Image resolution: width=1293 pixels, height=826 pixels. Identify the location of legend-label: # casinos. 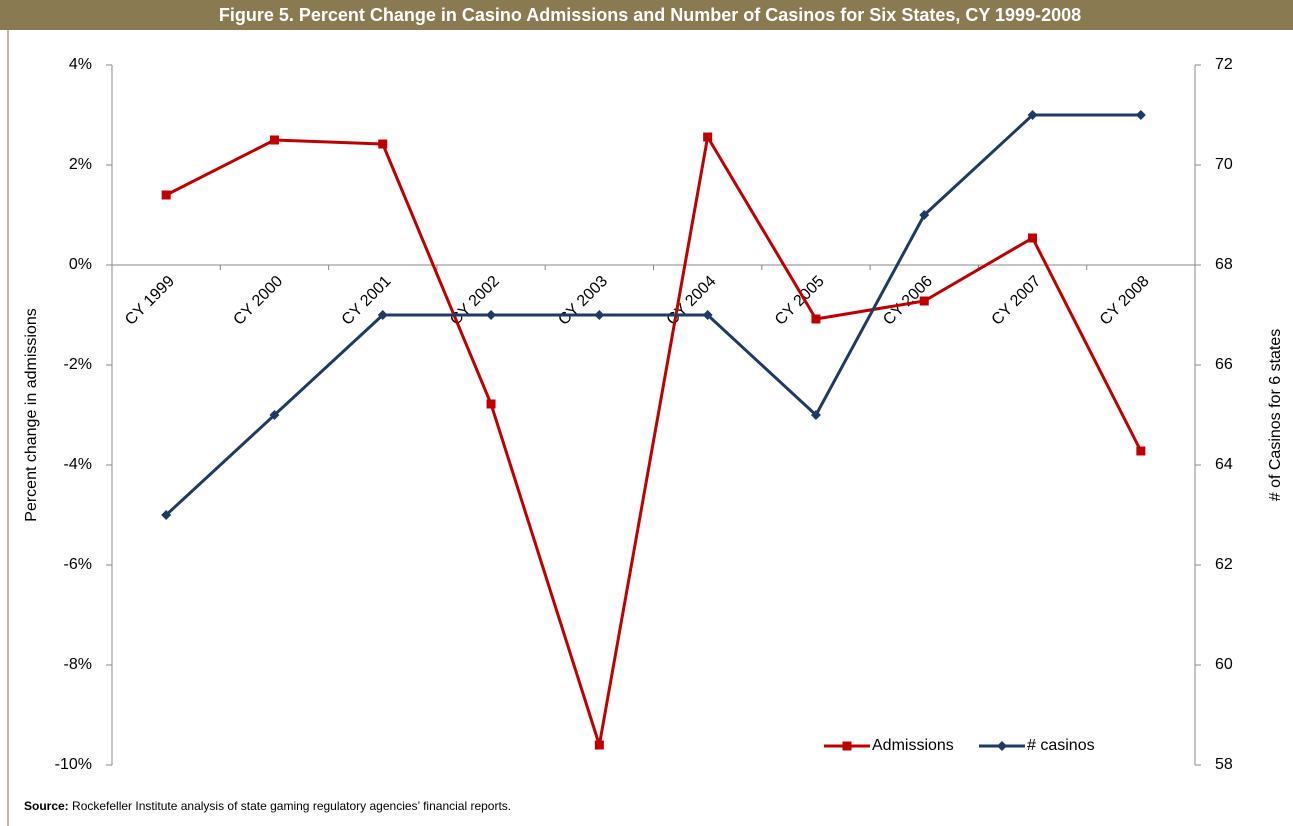
(1061, 745).